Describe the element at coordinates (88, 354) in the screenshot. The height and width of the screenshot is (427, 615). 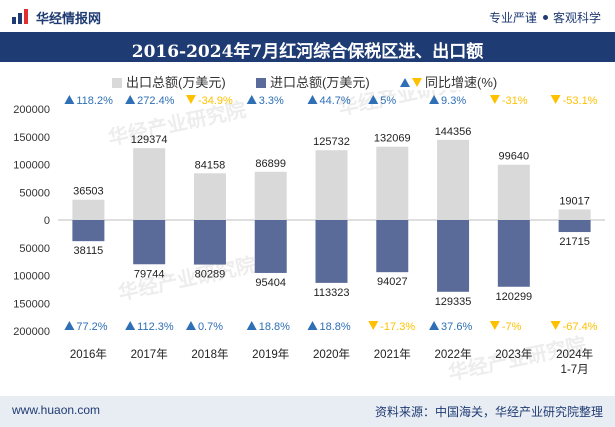
I see `x-tick-label: 2016年` at that location.